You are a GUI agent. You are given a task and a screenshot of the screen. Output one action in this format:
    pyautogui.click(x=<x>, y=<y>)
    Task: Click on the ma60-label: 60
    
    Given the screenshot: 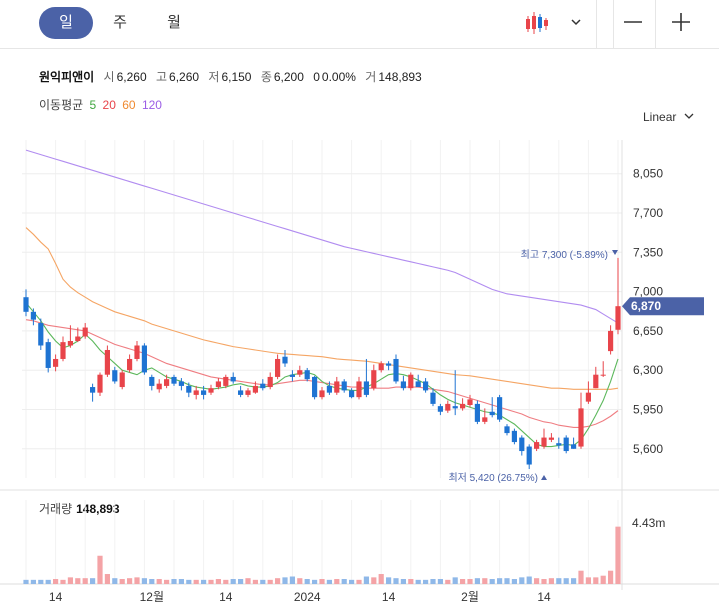 What is the action you would take?
    pyautogui.click(x=129, y=105)
    